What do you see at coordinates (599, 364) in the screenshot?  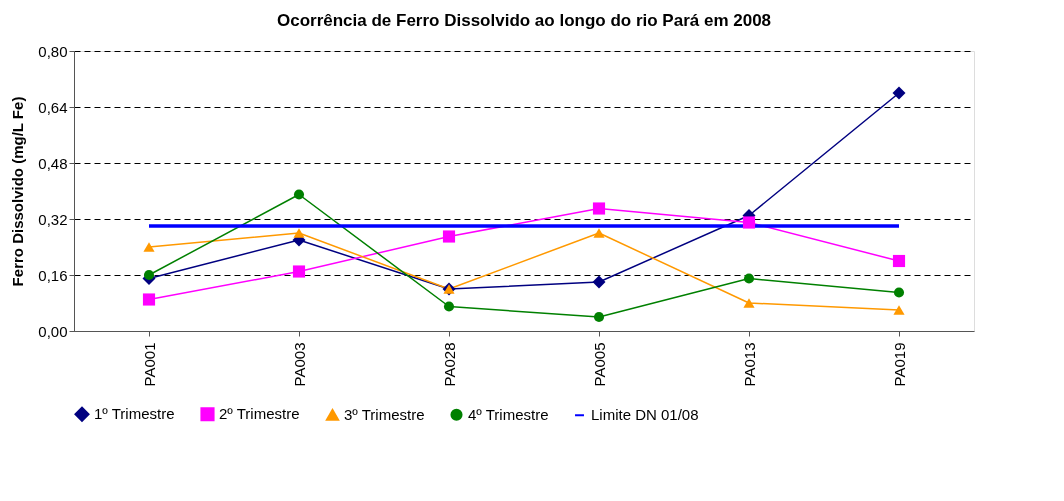 I see `x-tick-label: PA005` at bounding box center [599, 364].